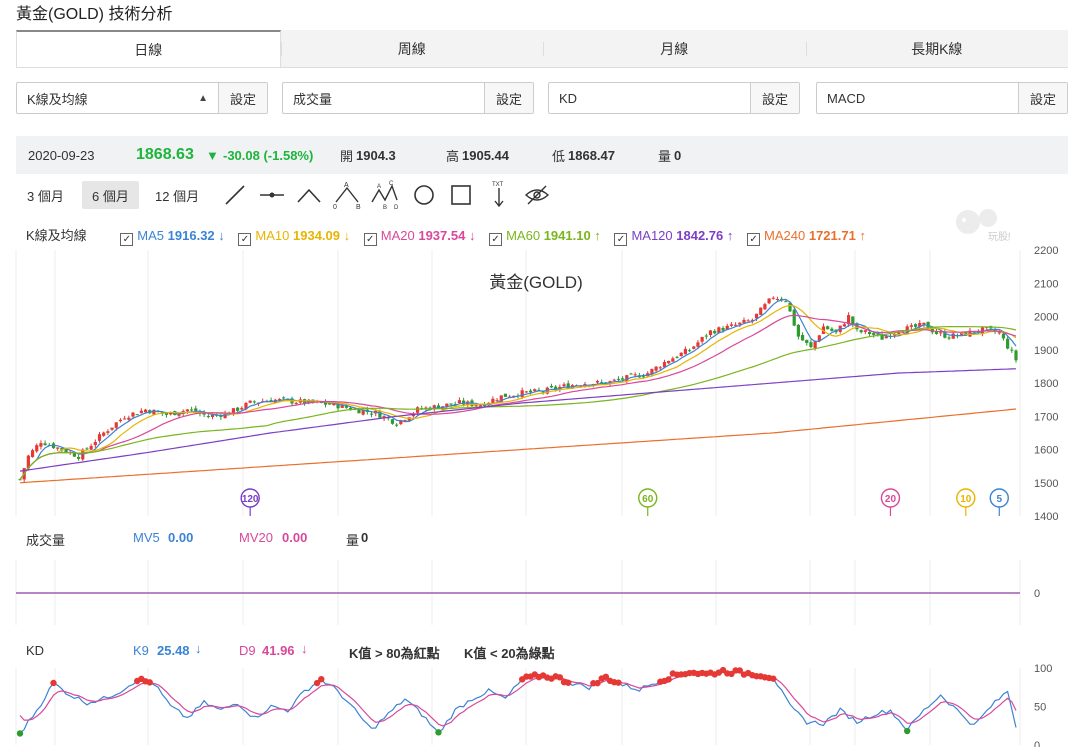  I want to click on tab-long-term: 長期K線, so click(937, 48).